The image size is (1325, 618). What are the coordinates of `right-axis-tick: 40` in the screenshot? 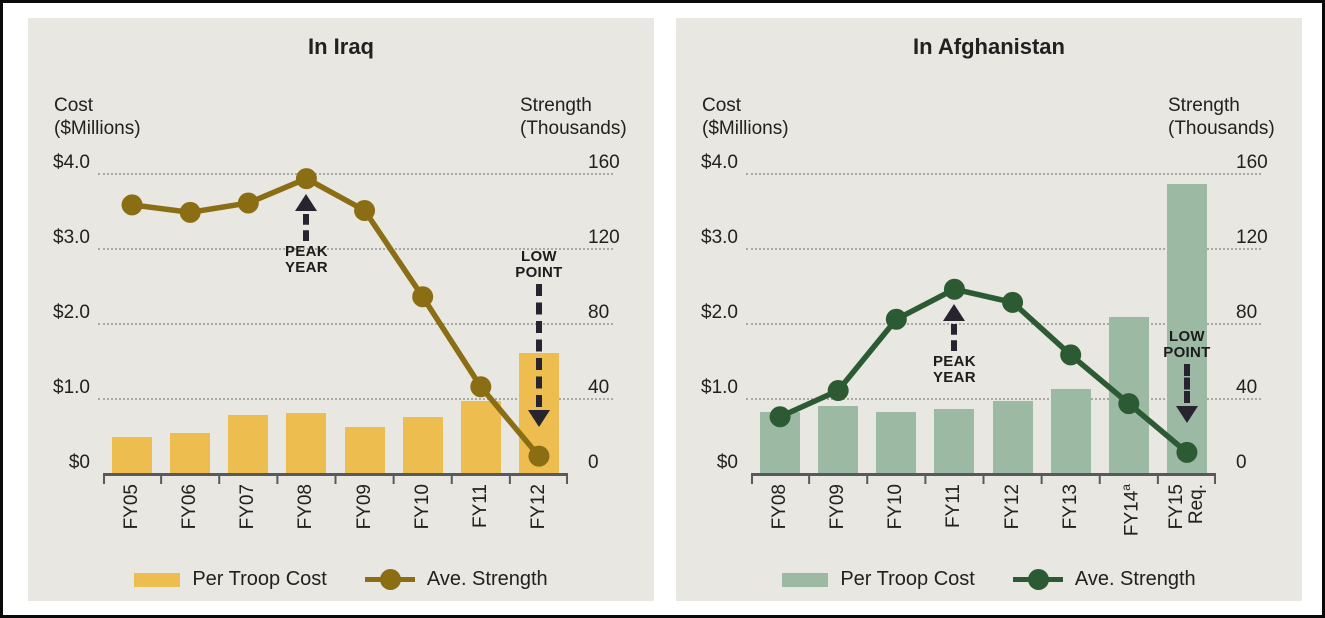 It's located at (1247, 387).